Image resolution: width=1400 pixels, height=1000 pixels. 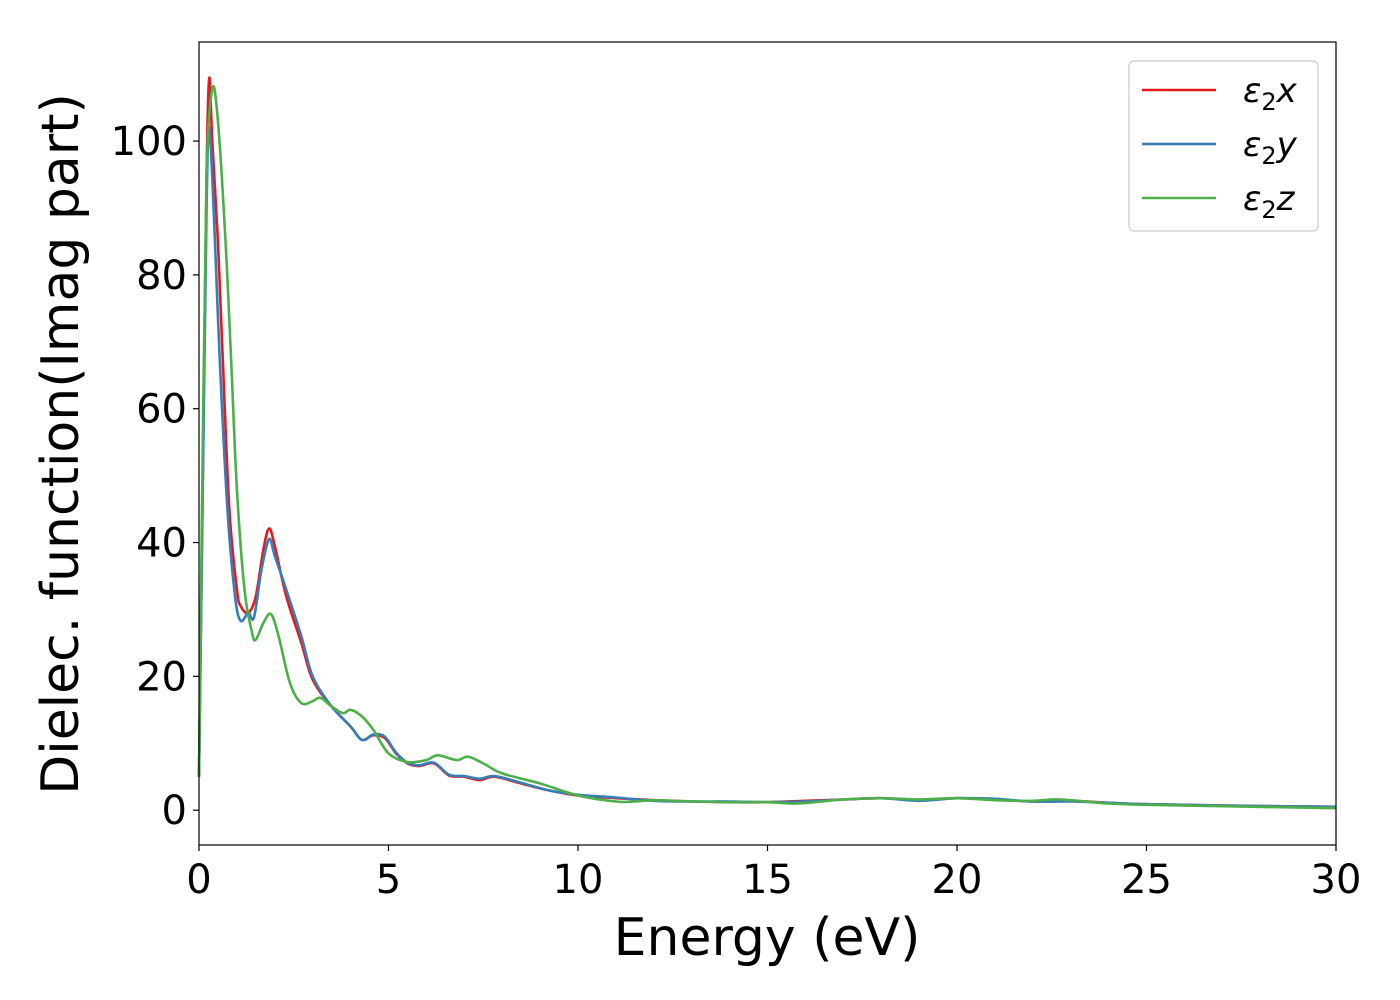 I want to click on x-axis-ticks: 0 5 10 15 20 25 30, so click(x=773, y=874).